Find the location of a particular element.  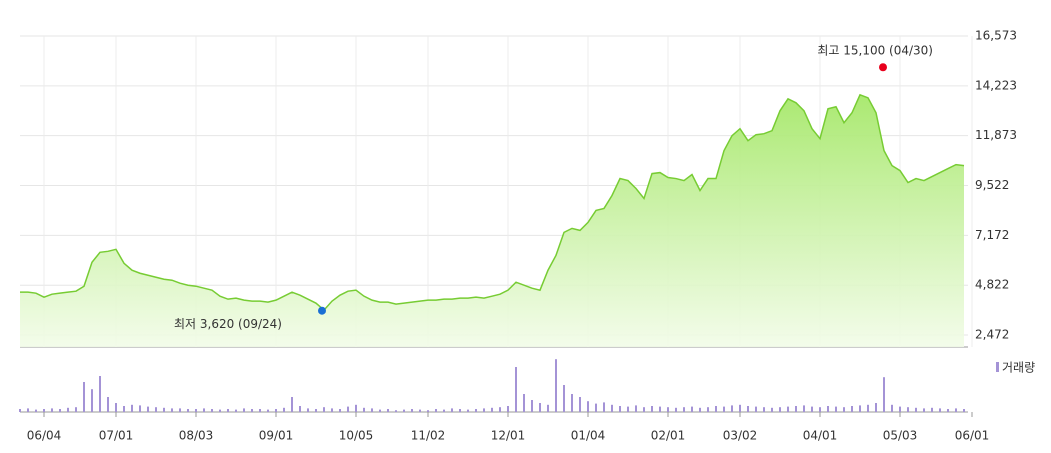

x-tick-label: 06/04 is located at coordinates (44, 436).